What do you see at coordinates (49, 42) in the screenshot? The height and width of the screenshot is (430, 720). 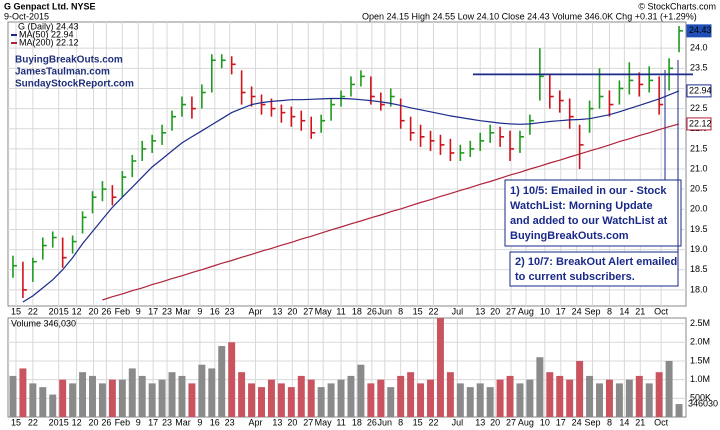 I see `legend-entry: MA(200) 22.12` at bounding box center [49, 42].